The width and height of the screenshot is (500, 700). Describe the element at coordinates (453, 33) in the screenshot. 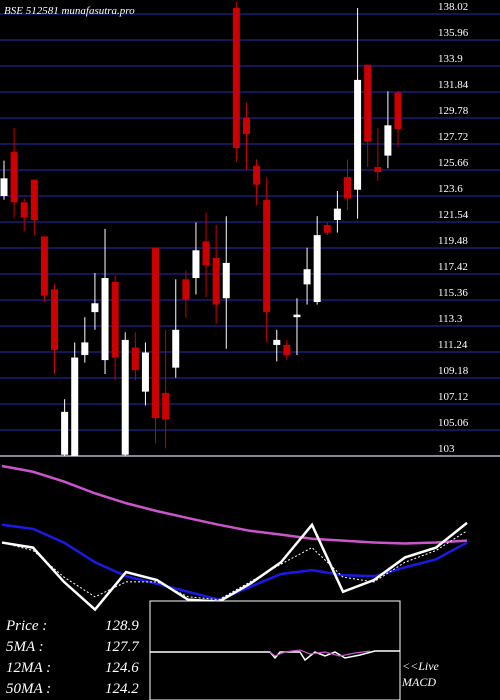

I see `y-tick-label: 135.96` at that location.